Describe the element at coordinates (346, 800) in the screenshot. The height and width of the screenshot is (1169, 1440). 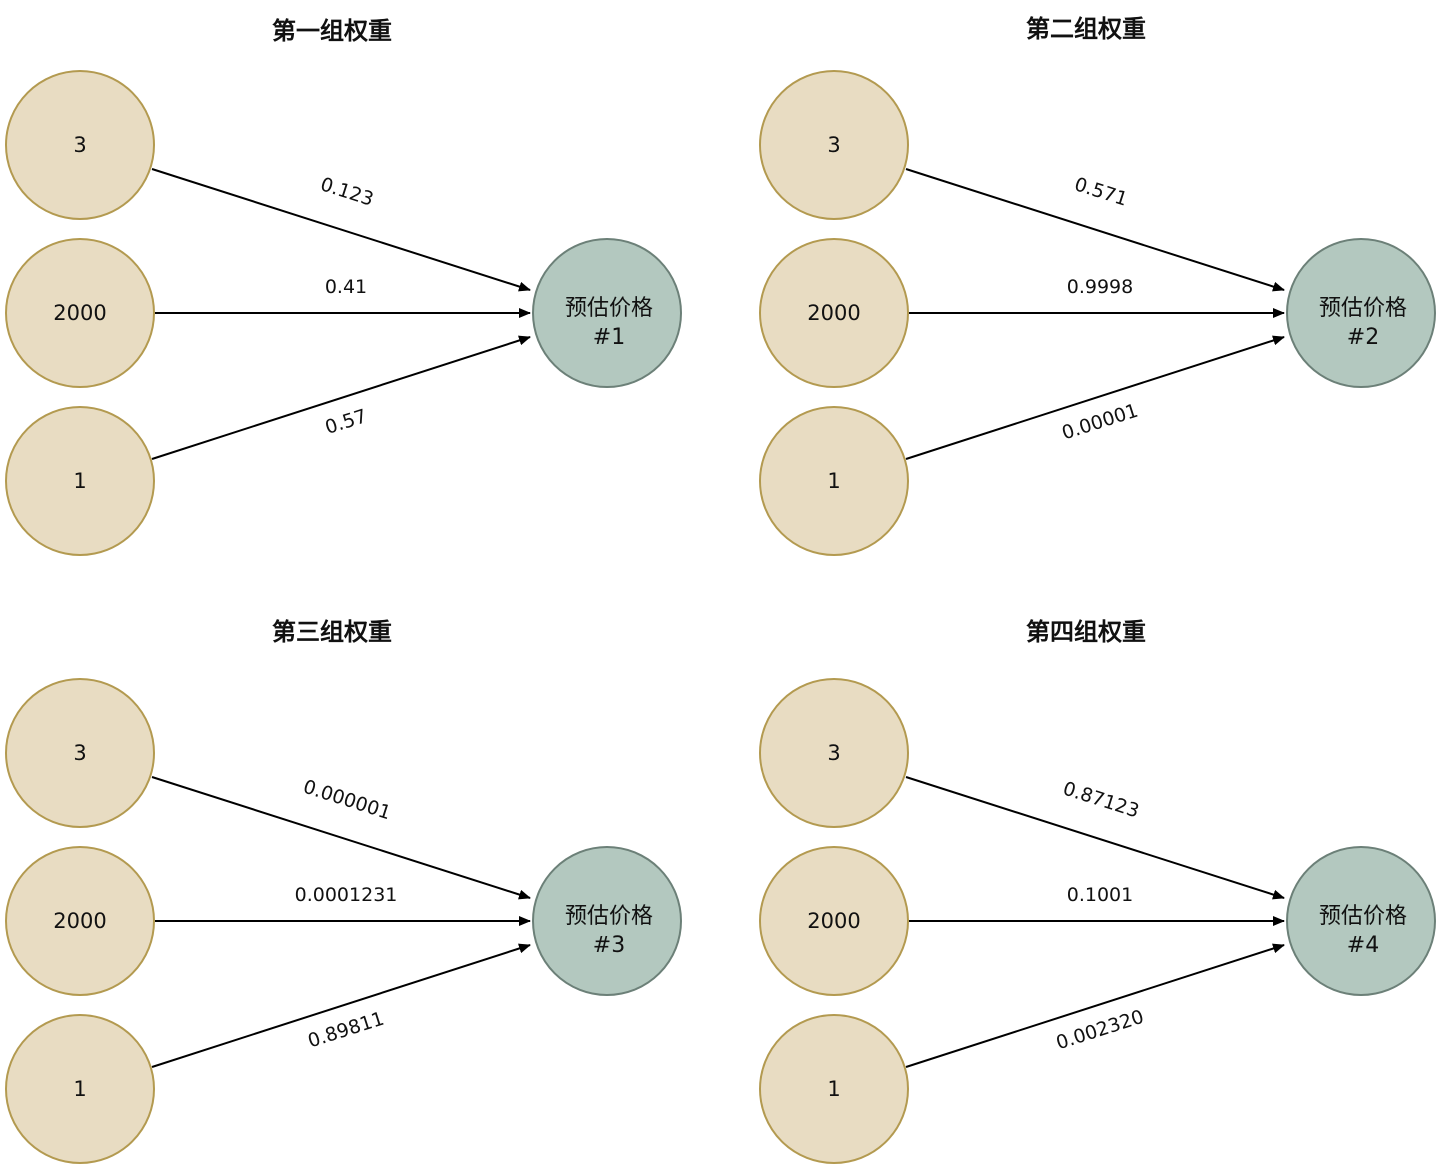
I see `weight-label: 0.000001` at that location.